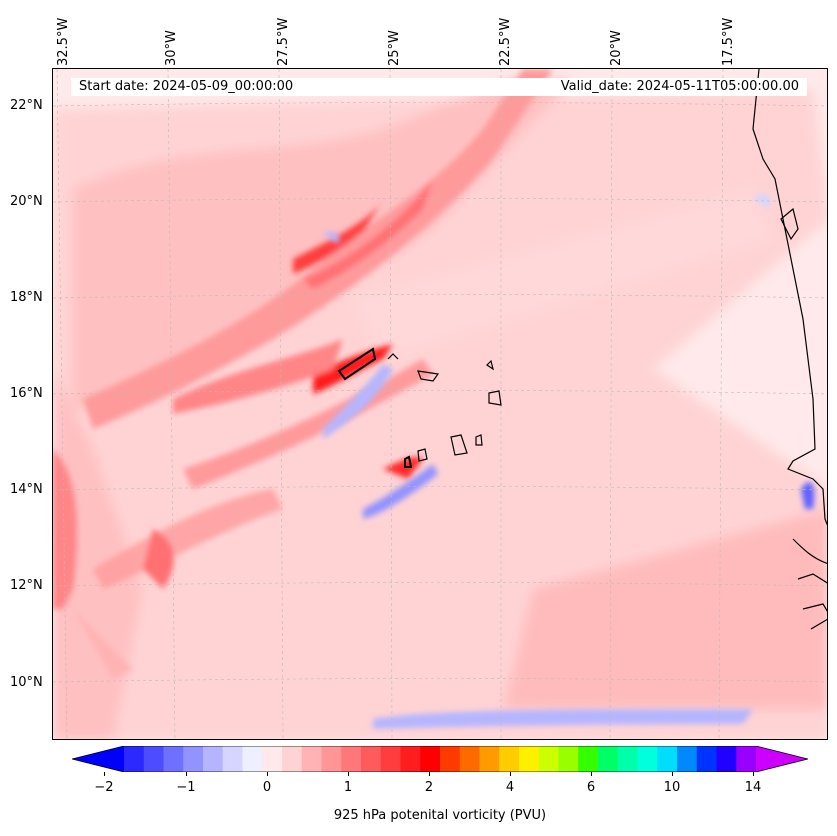  I want to click on start-date-text: Start date: 2024-05-09_00:00:00, so click(186, 86).